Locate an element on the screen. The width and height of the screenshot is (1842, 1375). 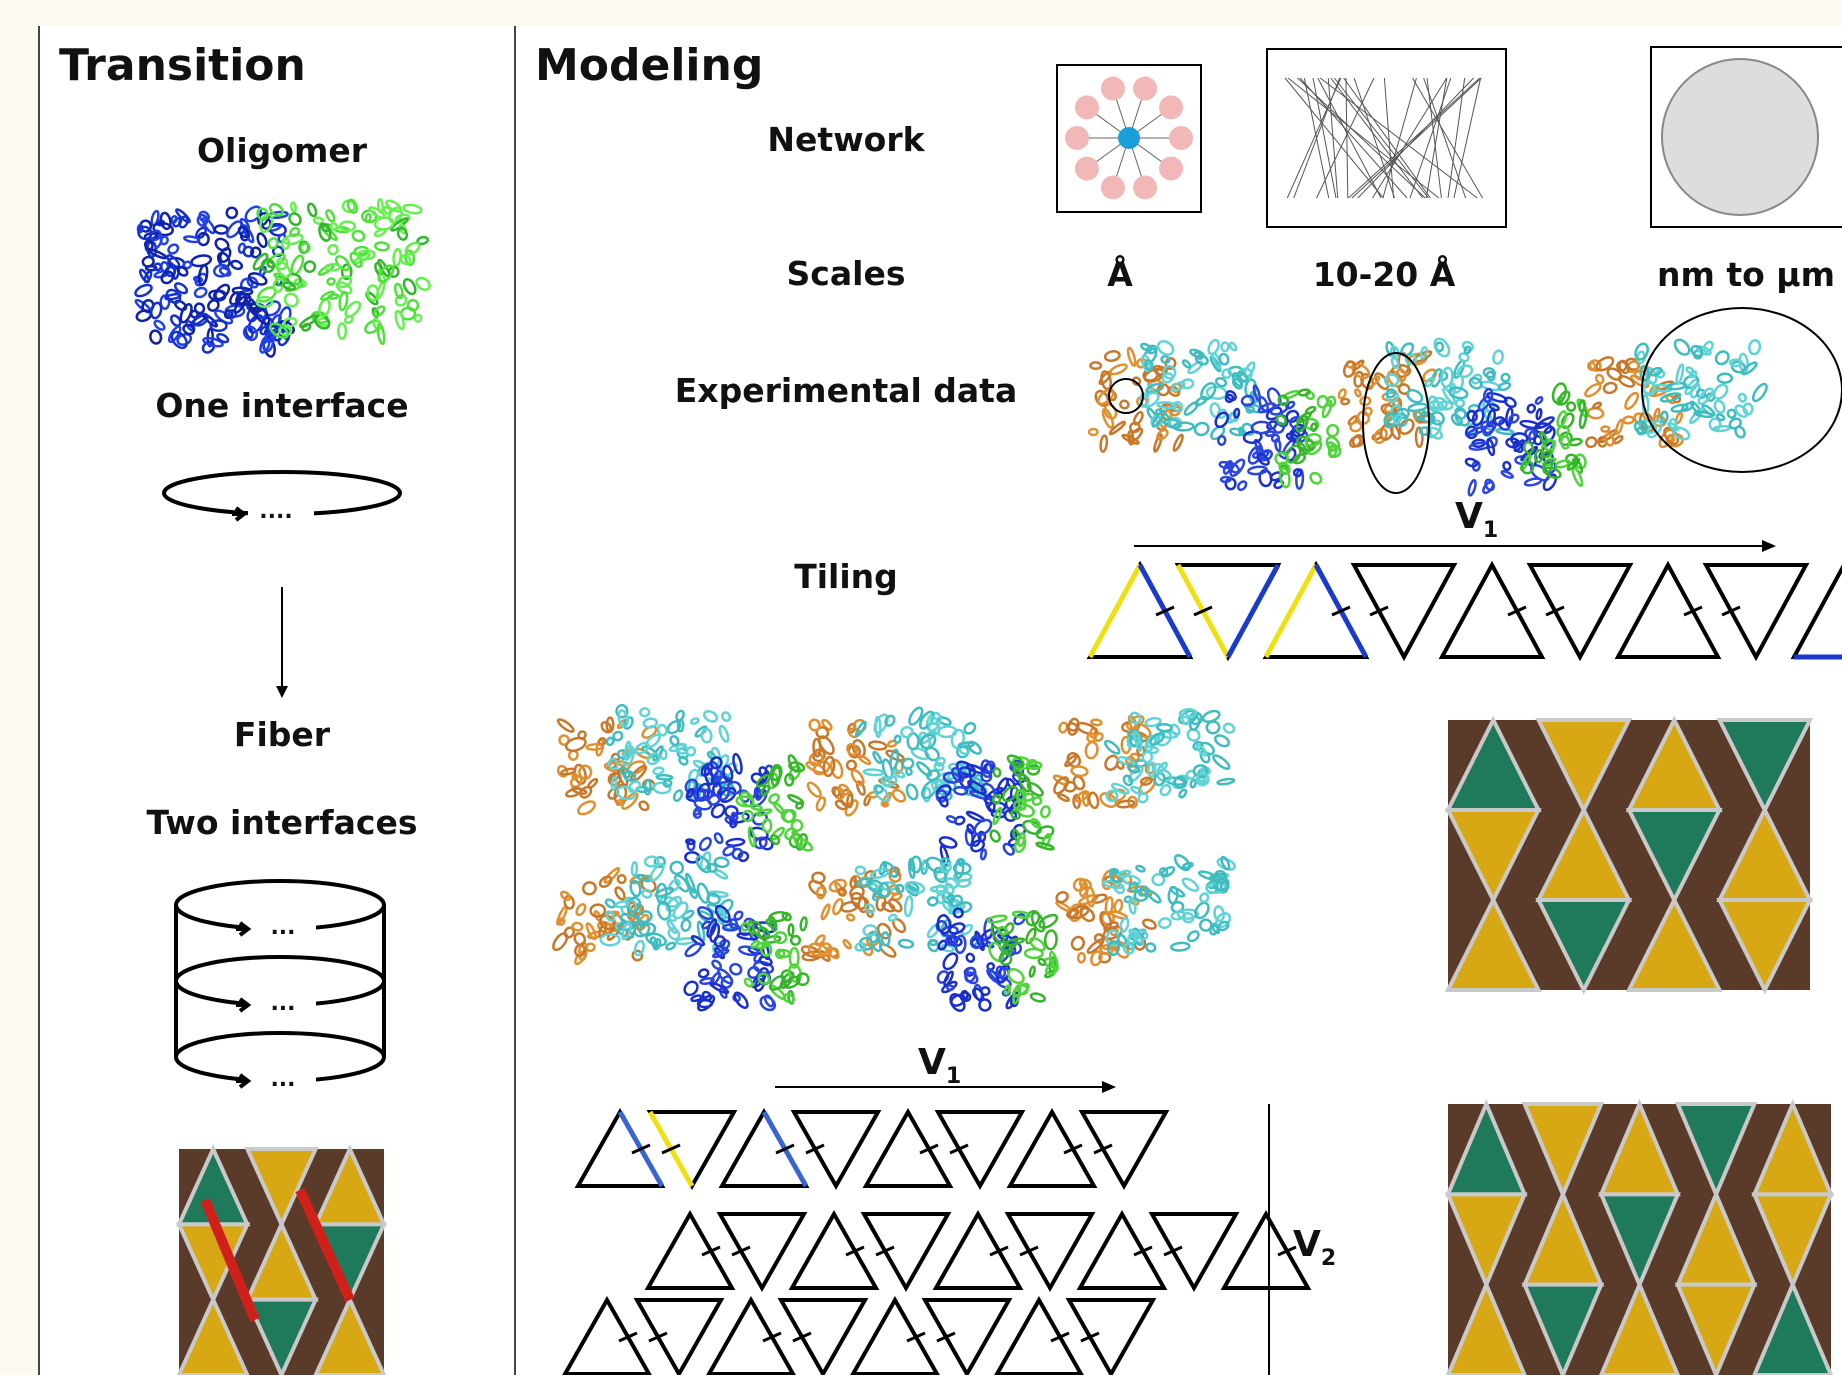
tile-edge is located at coordinates (1115, 611).